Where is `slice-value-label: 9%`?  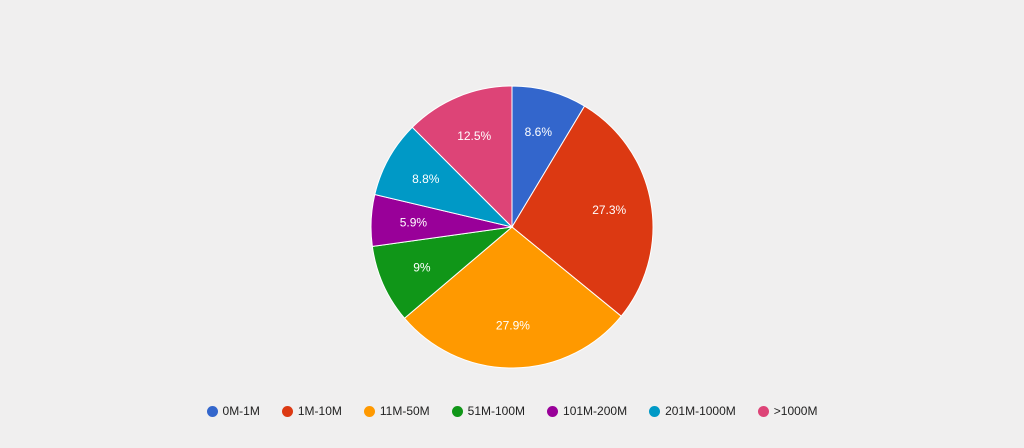 slice-value-label: 9% is located at coordinates (422, 267).